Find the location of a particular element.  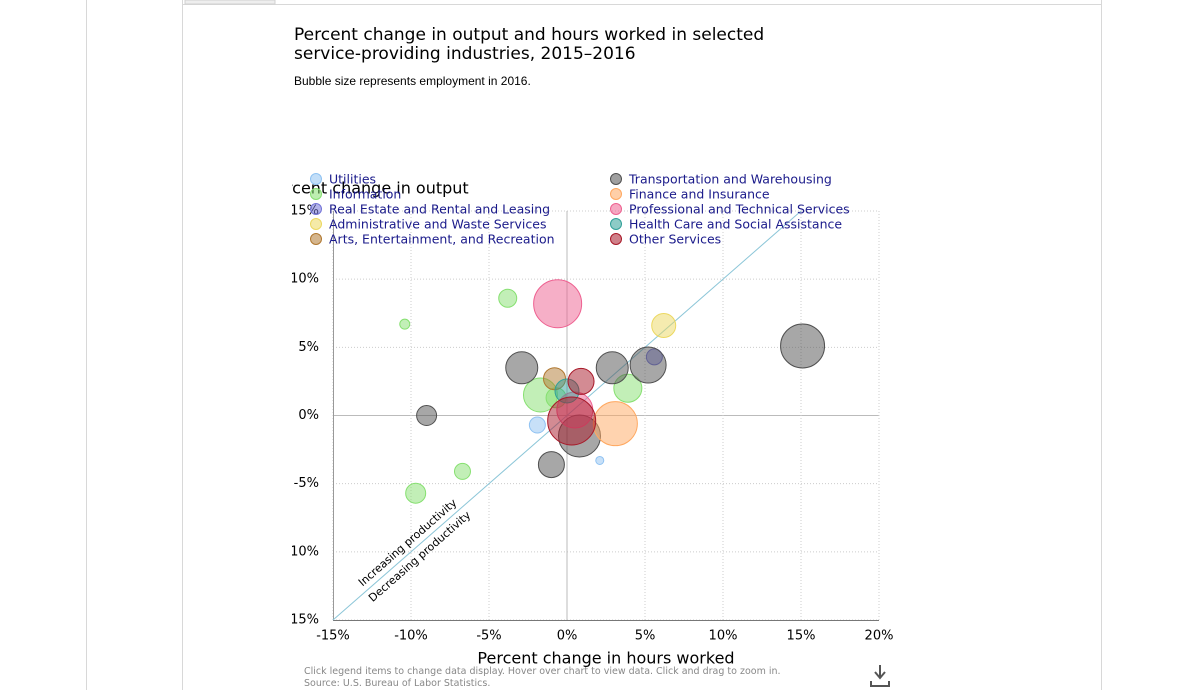

x-axis-title: Percent change in hours worked is located at coordinates (605, 658).